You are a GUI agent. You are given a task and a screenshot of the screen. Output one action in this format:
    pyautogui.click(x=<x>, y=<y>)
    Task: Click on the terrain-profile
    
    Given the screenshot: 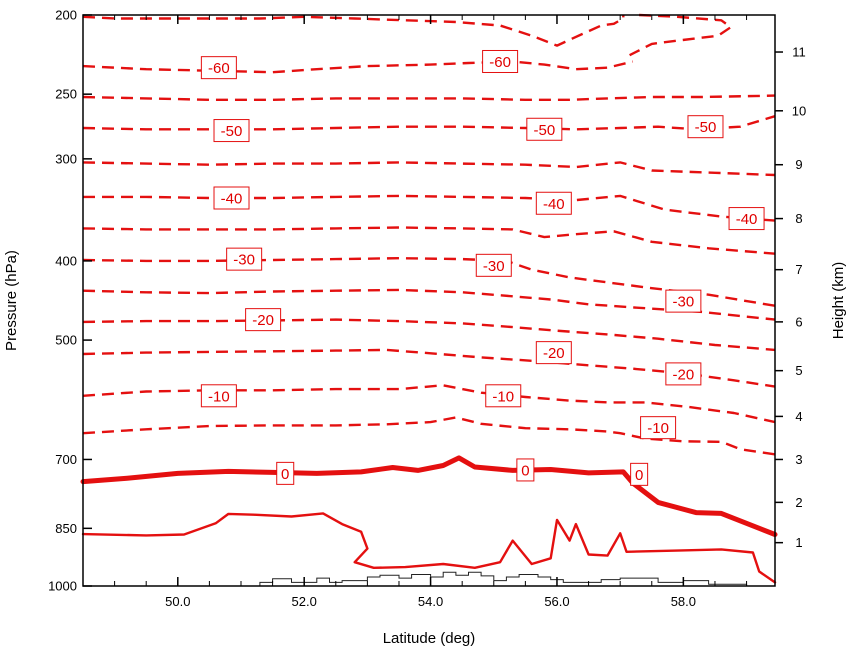 What is the action you would take?
    pyautogui.click(x=503, y=578)
    